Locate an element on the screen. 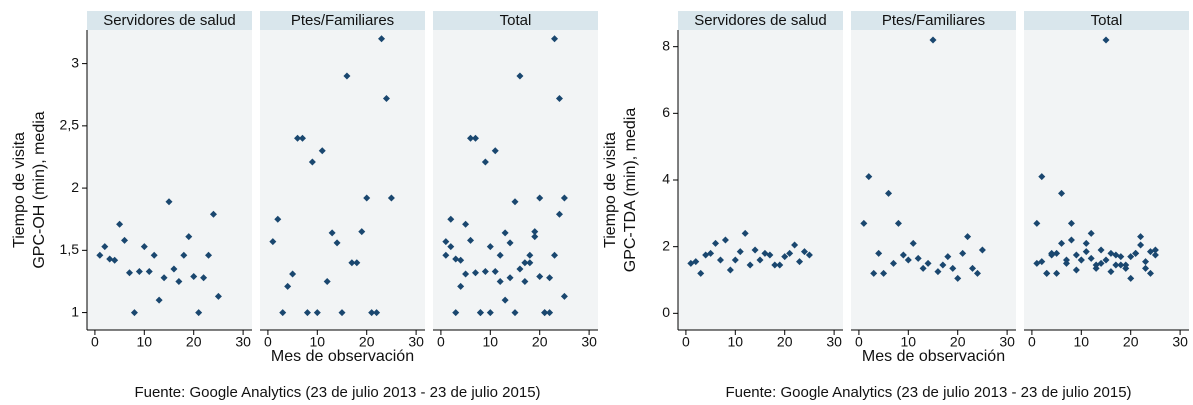 The image size is (1193, 405). facet-title: Total is located at coordinates (516, 20).